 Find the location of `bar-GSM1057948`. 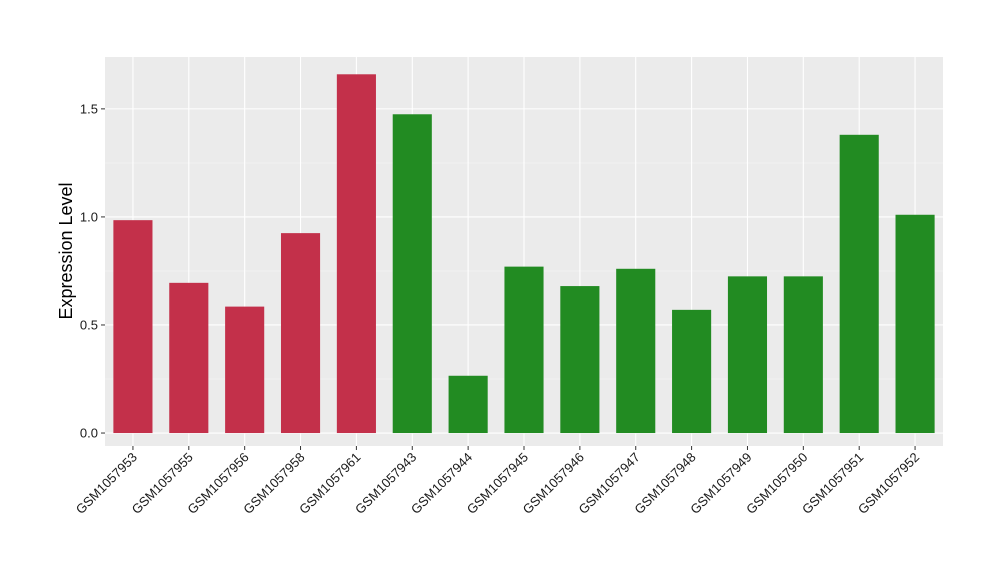

bar-GSM1057948 is located at coordinates (692, 371).